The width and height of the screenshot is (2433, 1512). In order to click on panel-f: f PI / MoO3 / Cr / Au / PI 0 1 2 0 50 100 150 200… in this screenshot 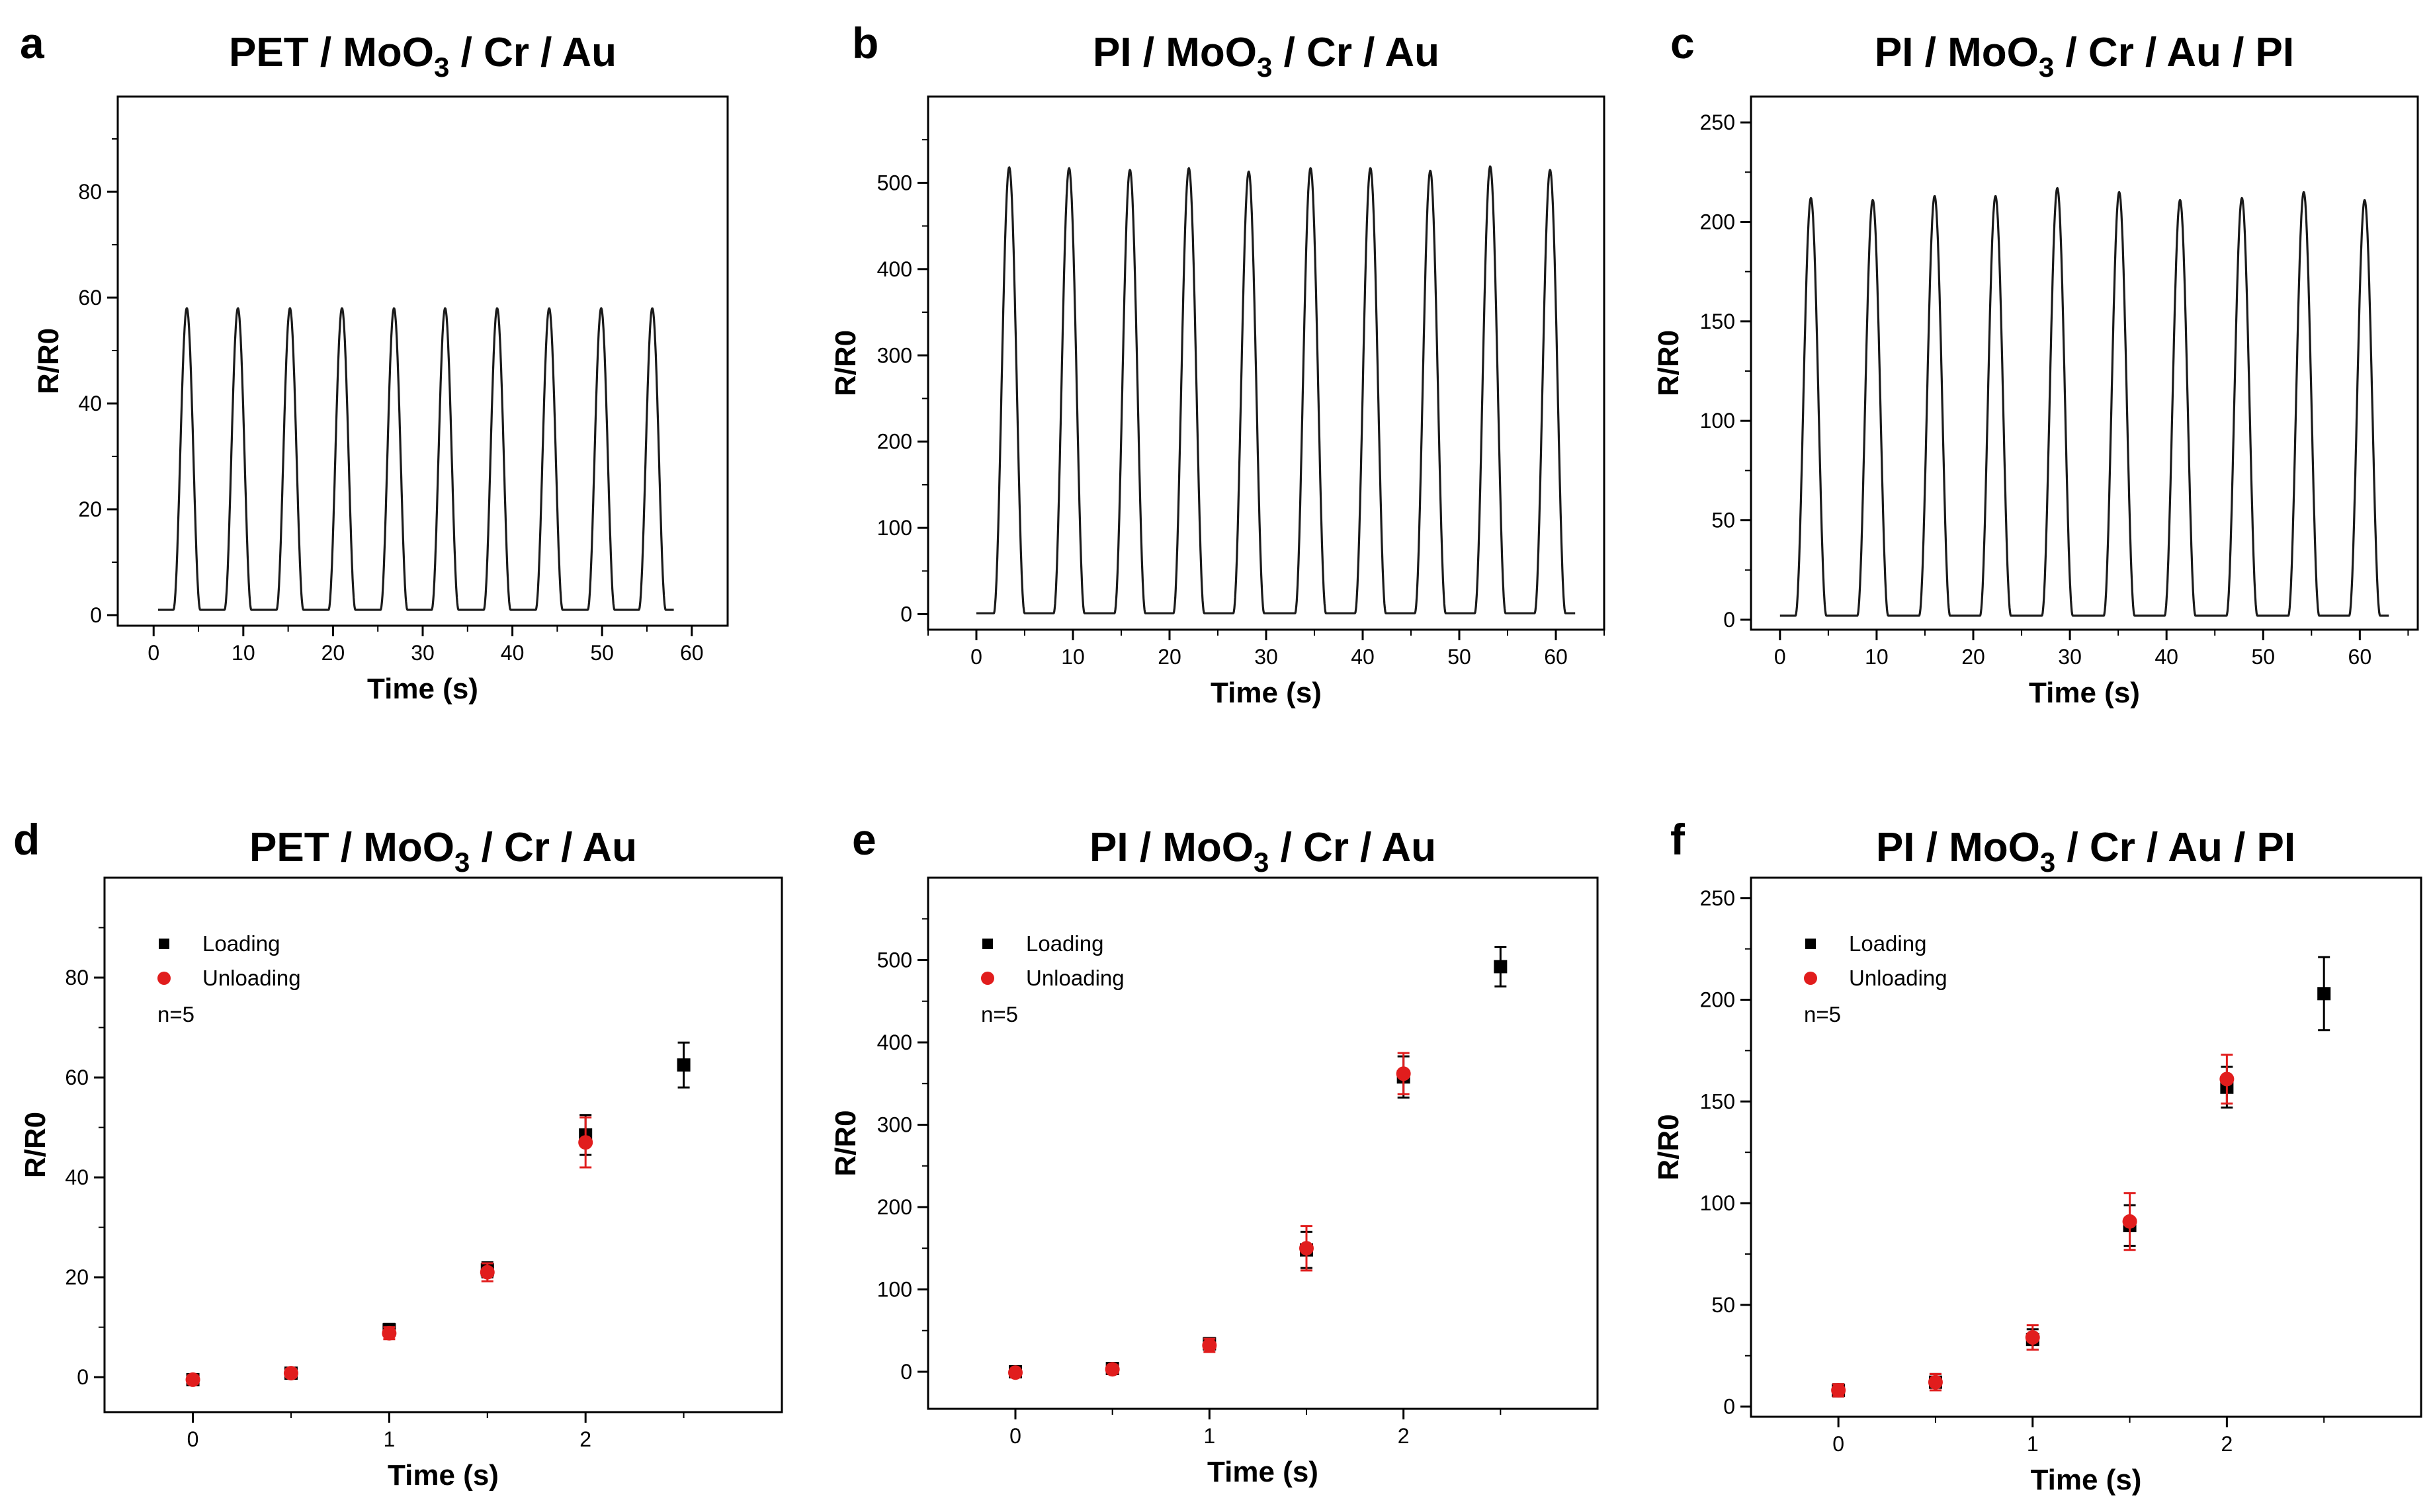, I will do `click(2037, 1155)`.